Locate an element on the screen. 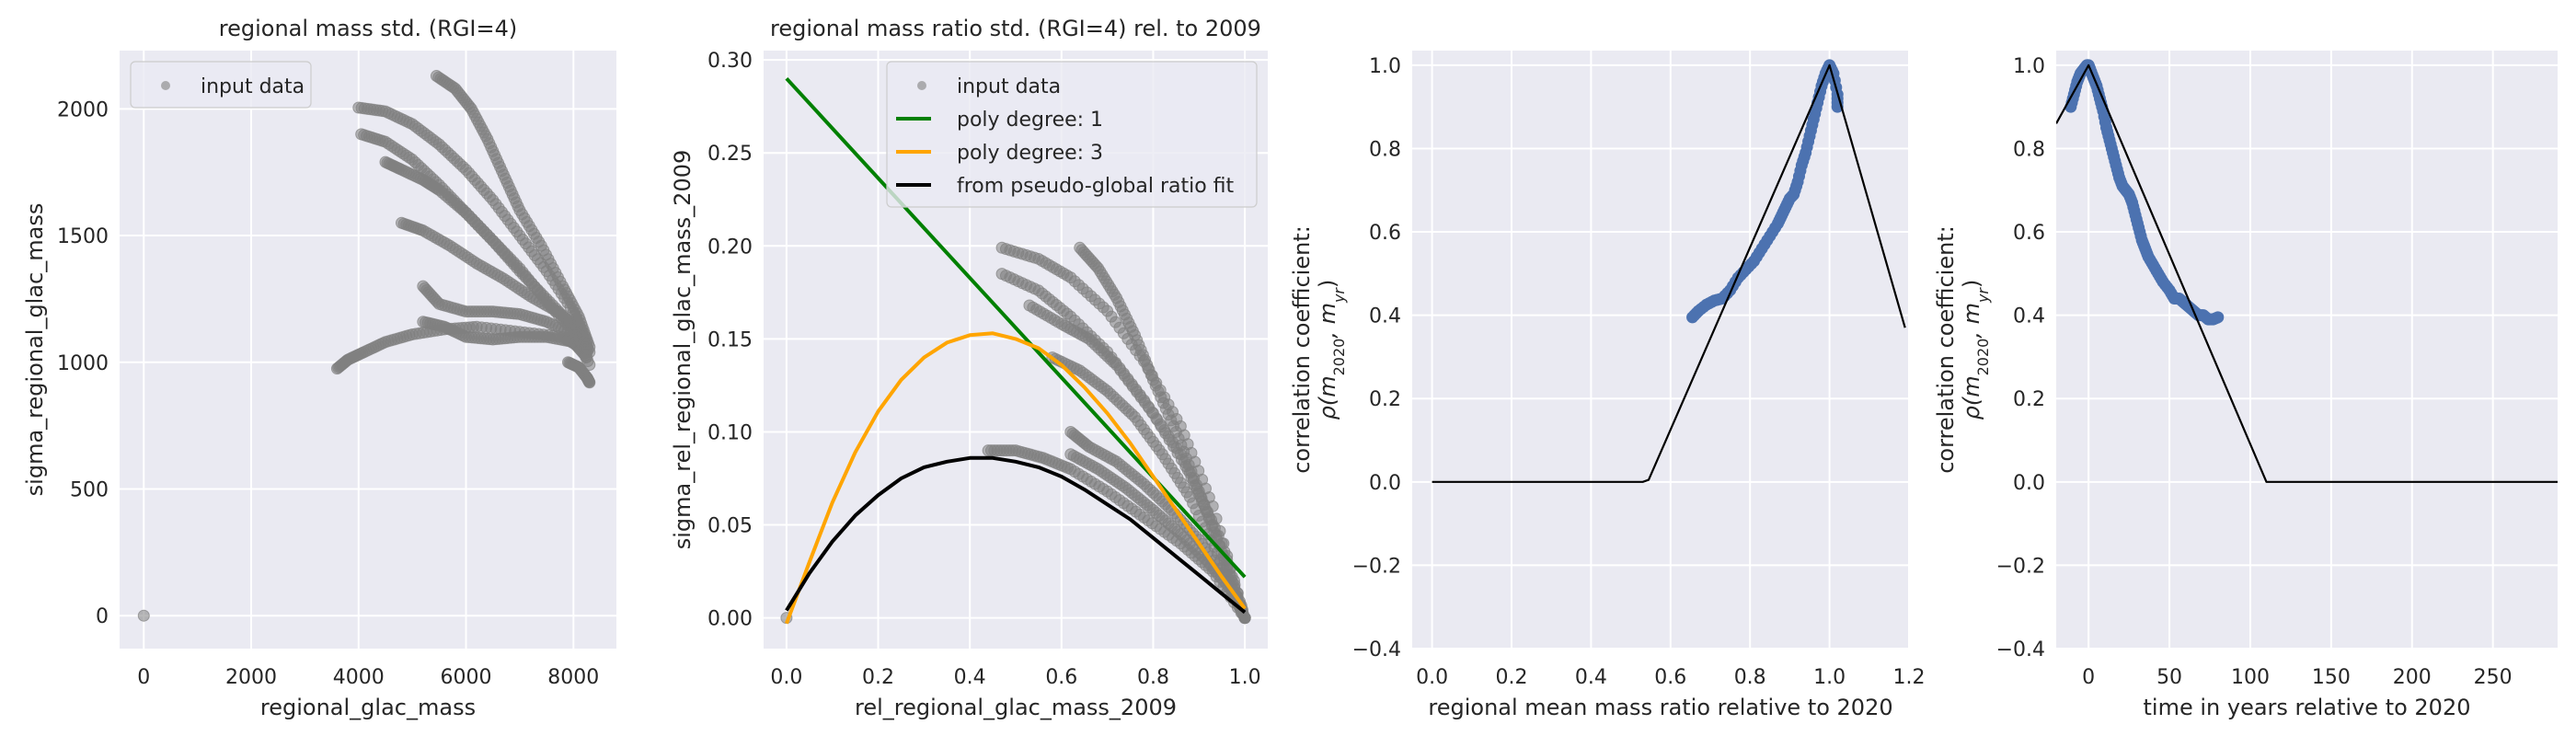 The height and width of the screenshot is (736, 2576). legend-label: poly degree: 3 is located at coordinates (1030, 153).